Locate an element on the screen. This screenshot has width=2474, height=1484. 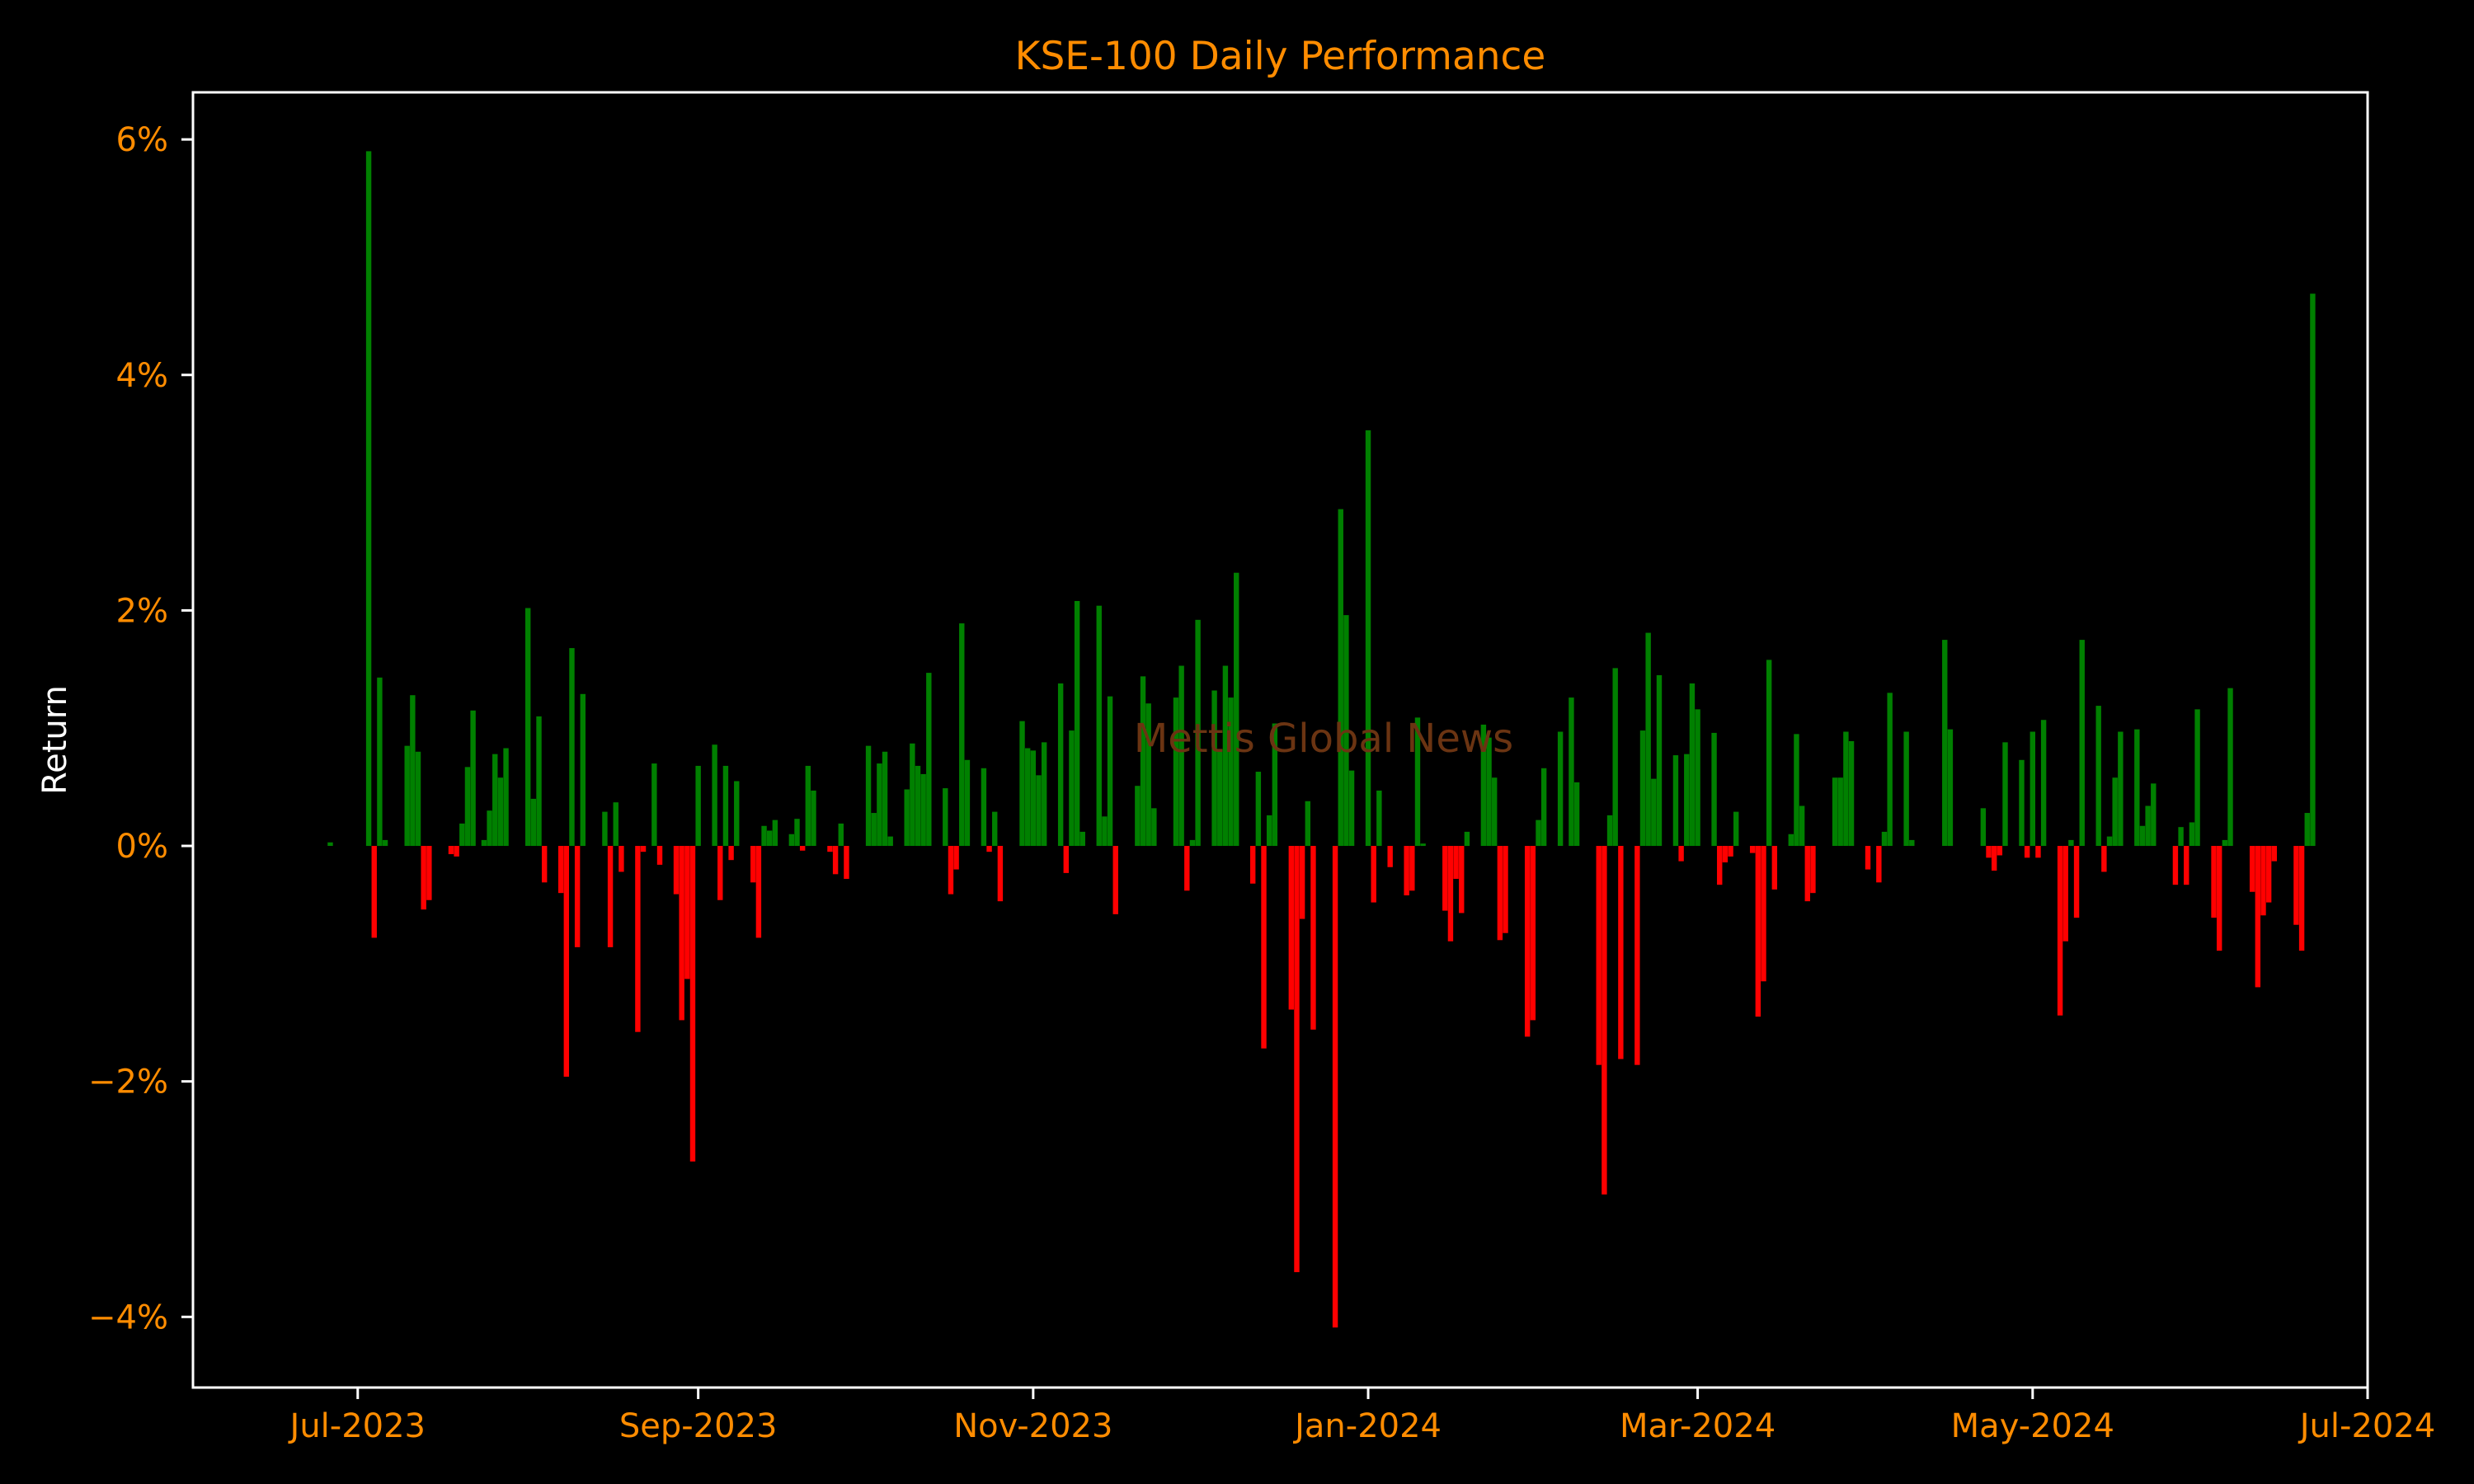
x-tick-label: Mar-2024 is located at coordinates (1698, 1426).